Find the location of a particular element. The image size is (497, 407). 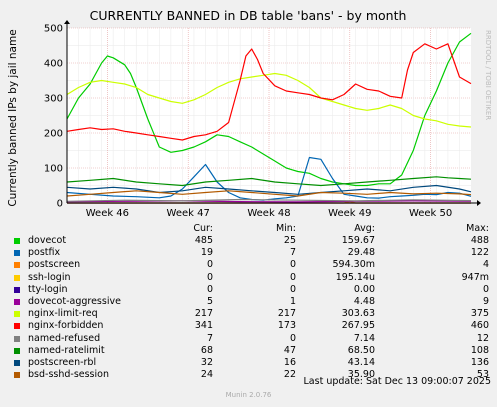

legend-cur-value: 217 is located at coordinates (203, 314).